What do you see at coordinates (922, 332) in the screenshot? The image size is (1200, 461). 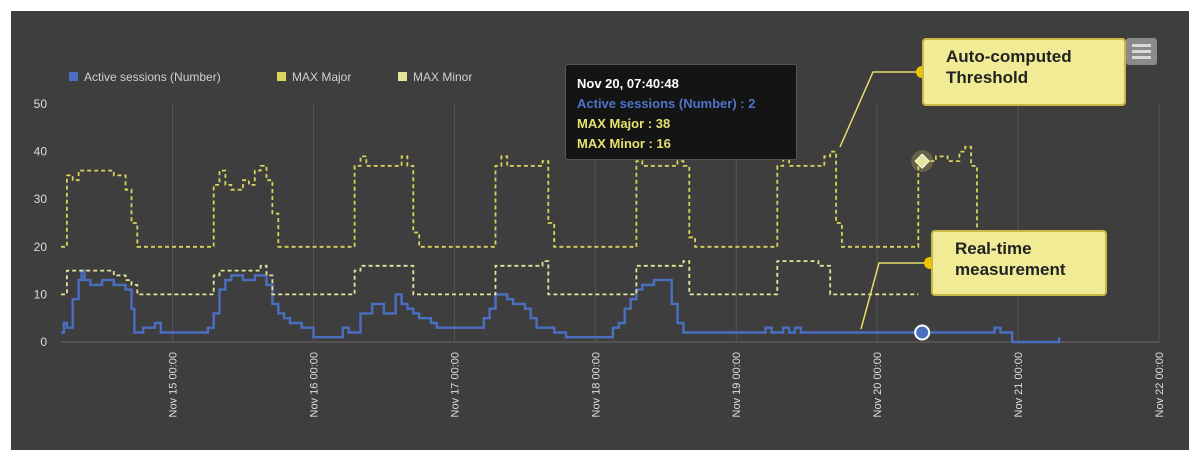 I see `active-sessions-marker` at bounding box center [922, 332].